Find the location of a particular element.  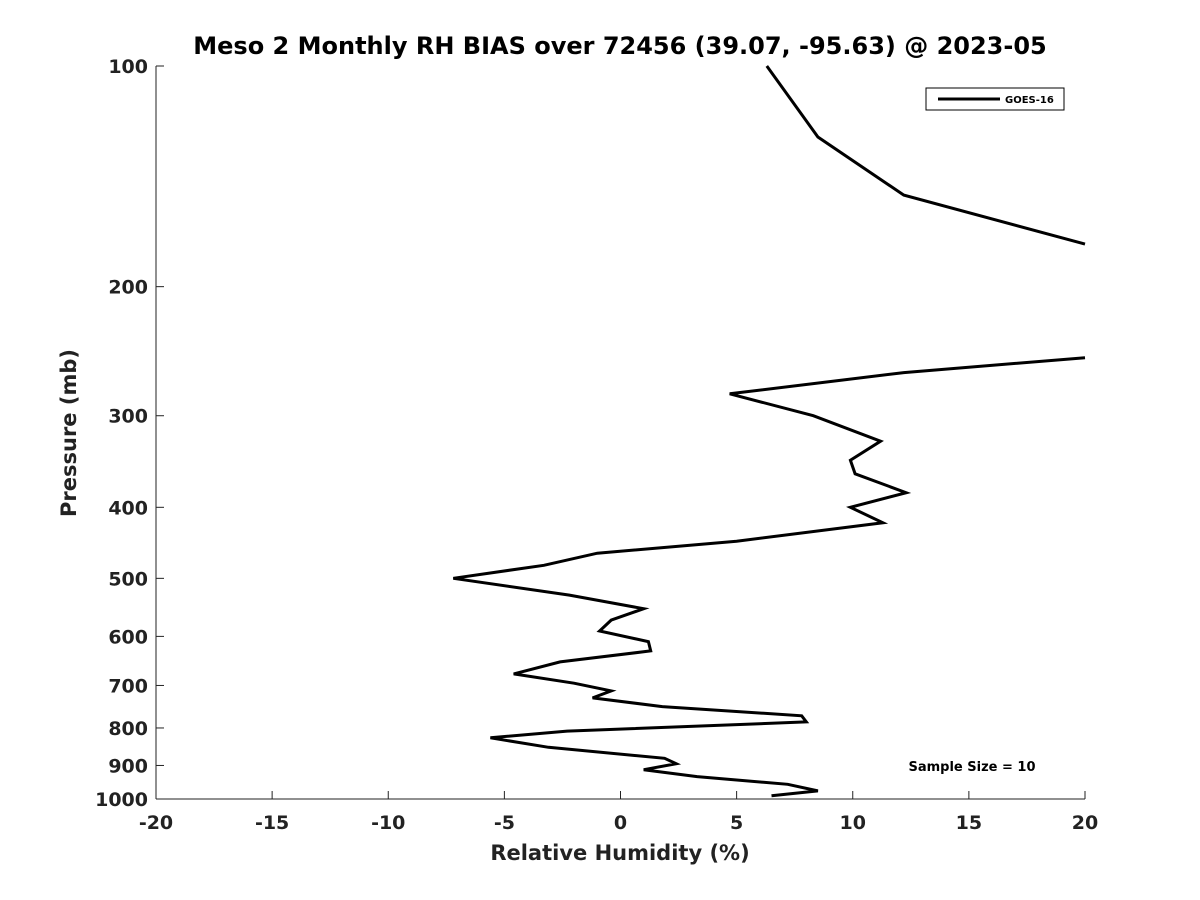

x-tick-label: -10 is located at coordinates (388, 823).